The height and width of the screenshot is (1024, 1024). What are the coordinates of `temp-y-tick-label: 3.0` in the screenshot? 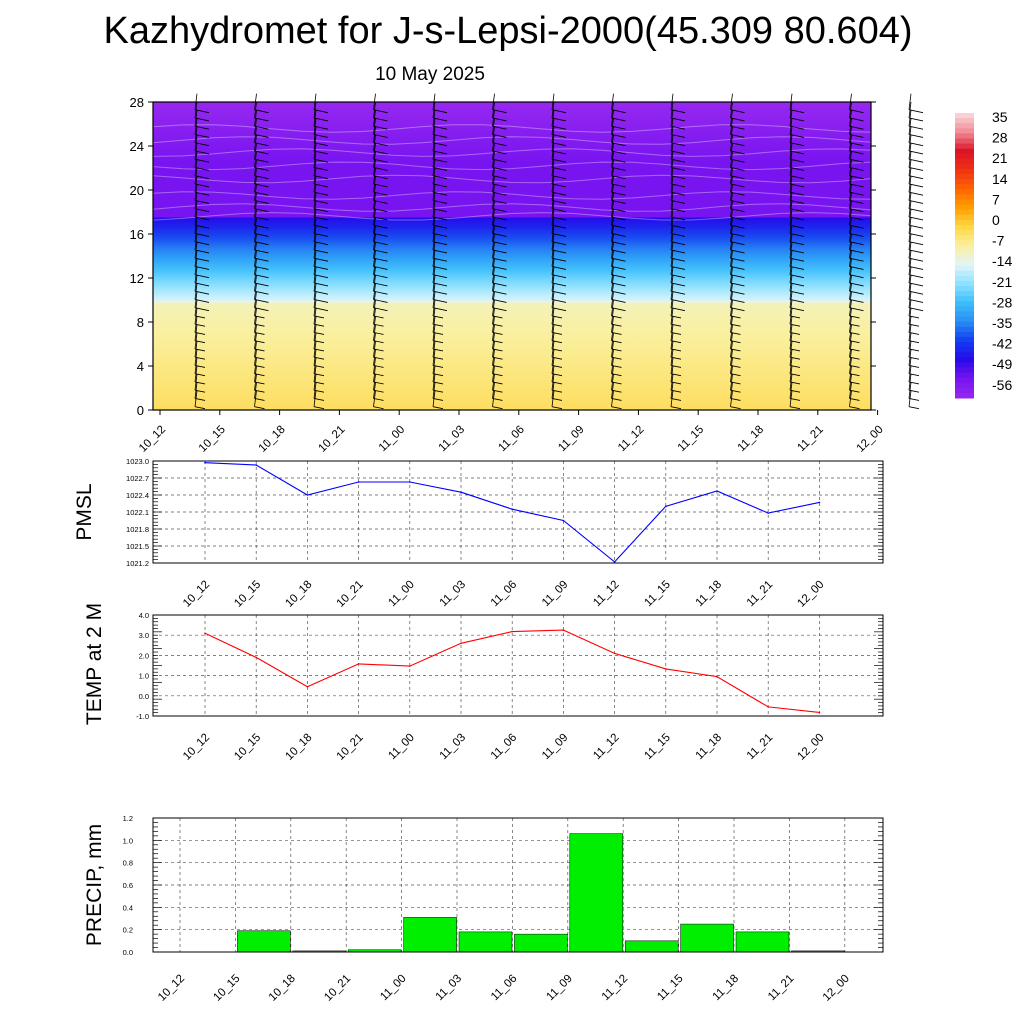 It's located at (144, 635).